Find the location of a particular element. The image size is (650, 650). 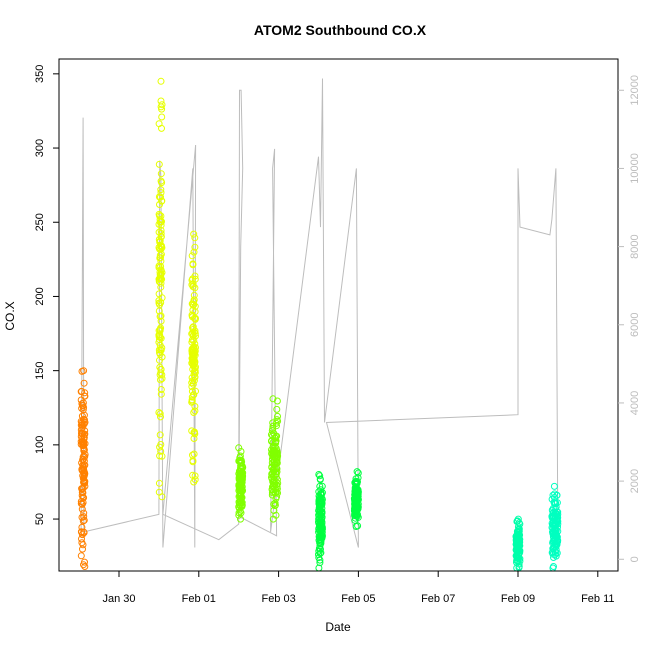

x-tick-label: Feb 07 is located at coordinates (438, 599).